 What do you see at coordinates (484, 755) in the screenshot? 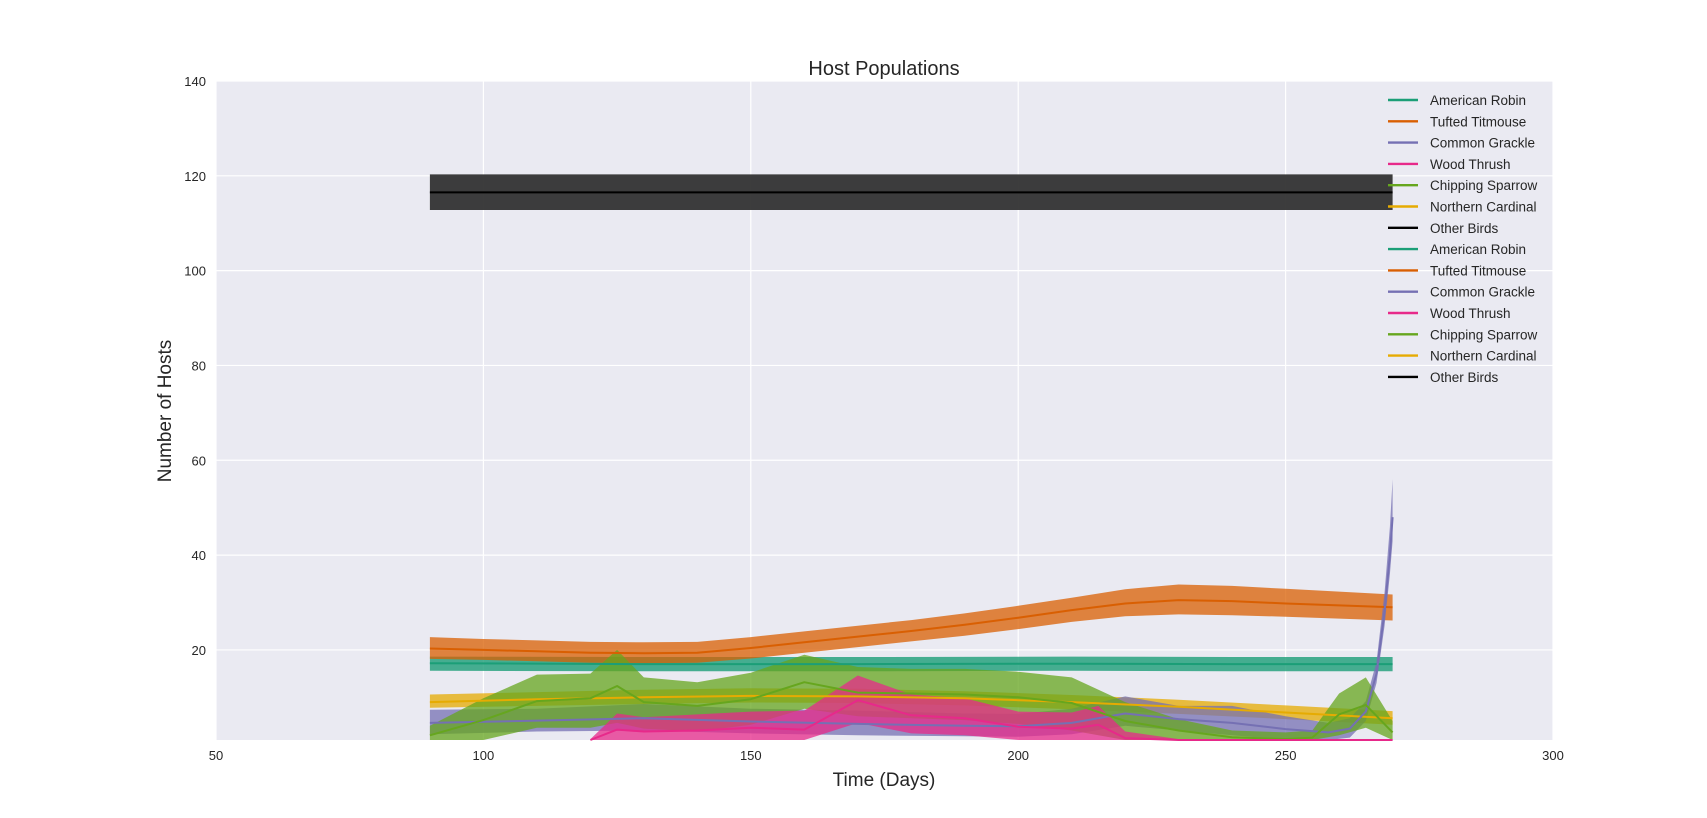
I see `x-tick-label: 100` at bounding box center [484, 755].